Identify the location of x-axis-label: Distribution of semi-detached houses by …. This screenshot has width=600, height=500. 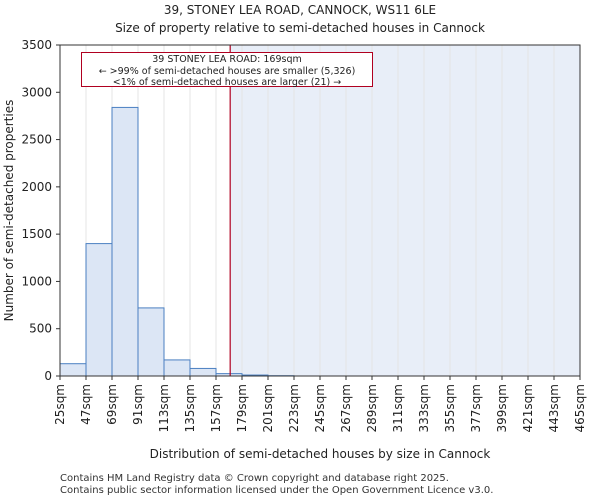
(320, 454).